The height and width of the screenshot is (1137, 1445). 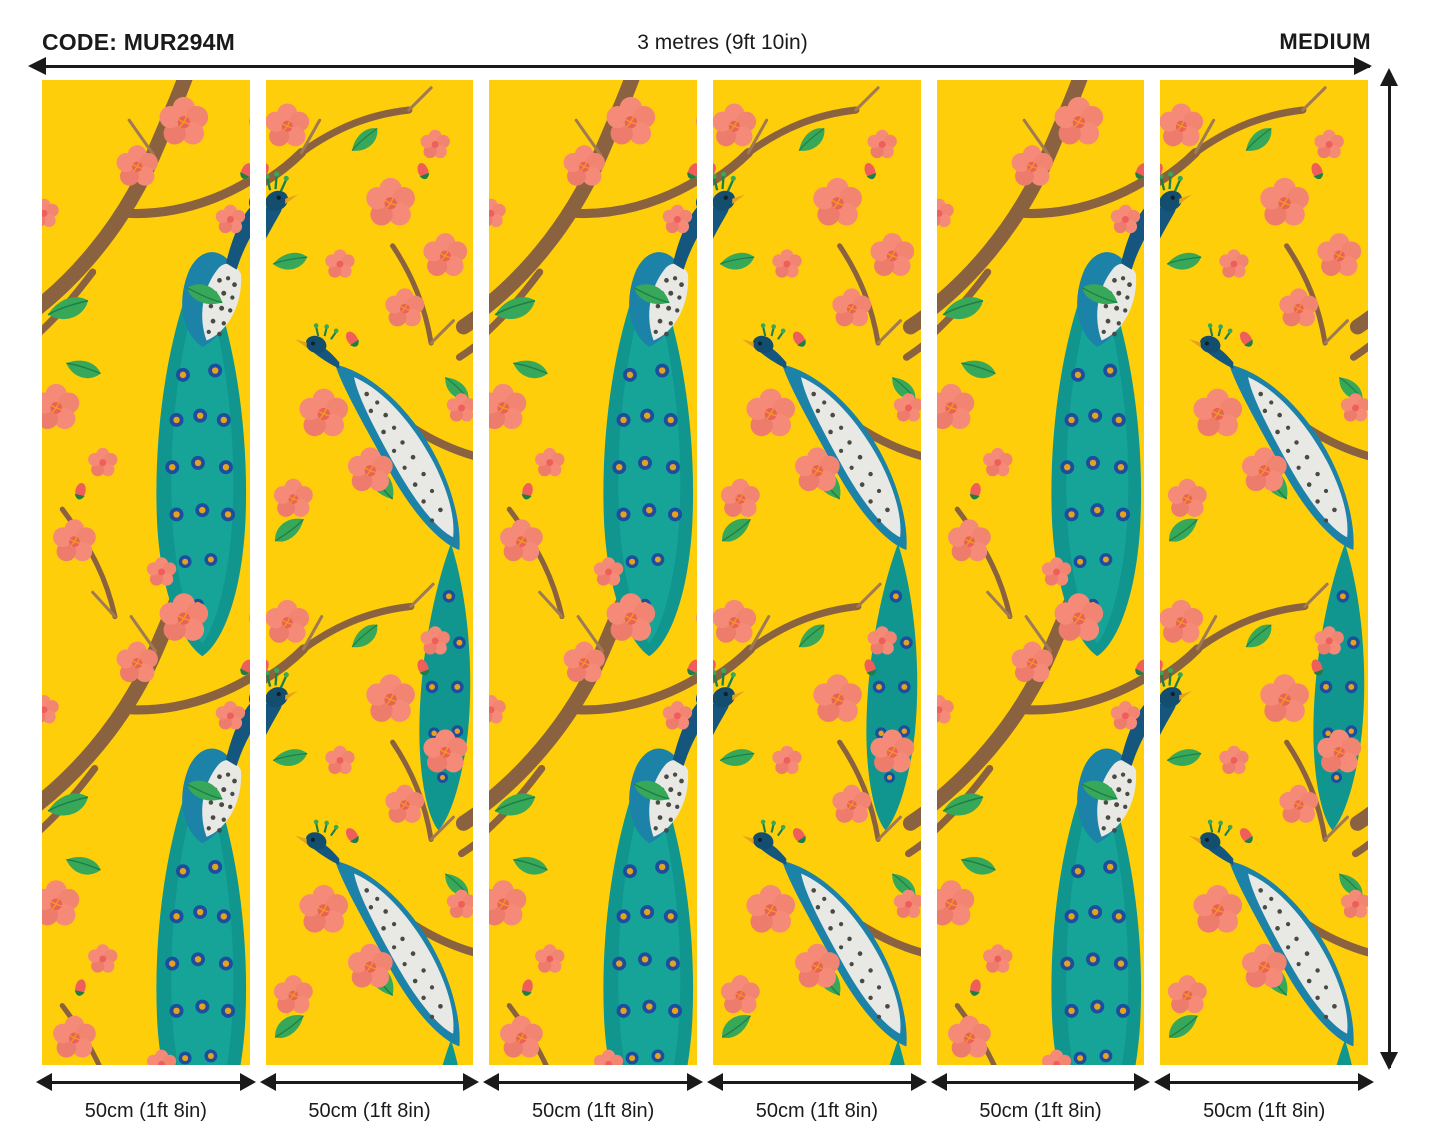 What do you see at coordinates (1325, 41) in the screenshot?
I see `size-label: MEDIUM` at bounding box center [1325, 41].